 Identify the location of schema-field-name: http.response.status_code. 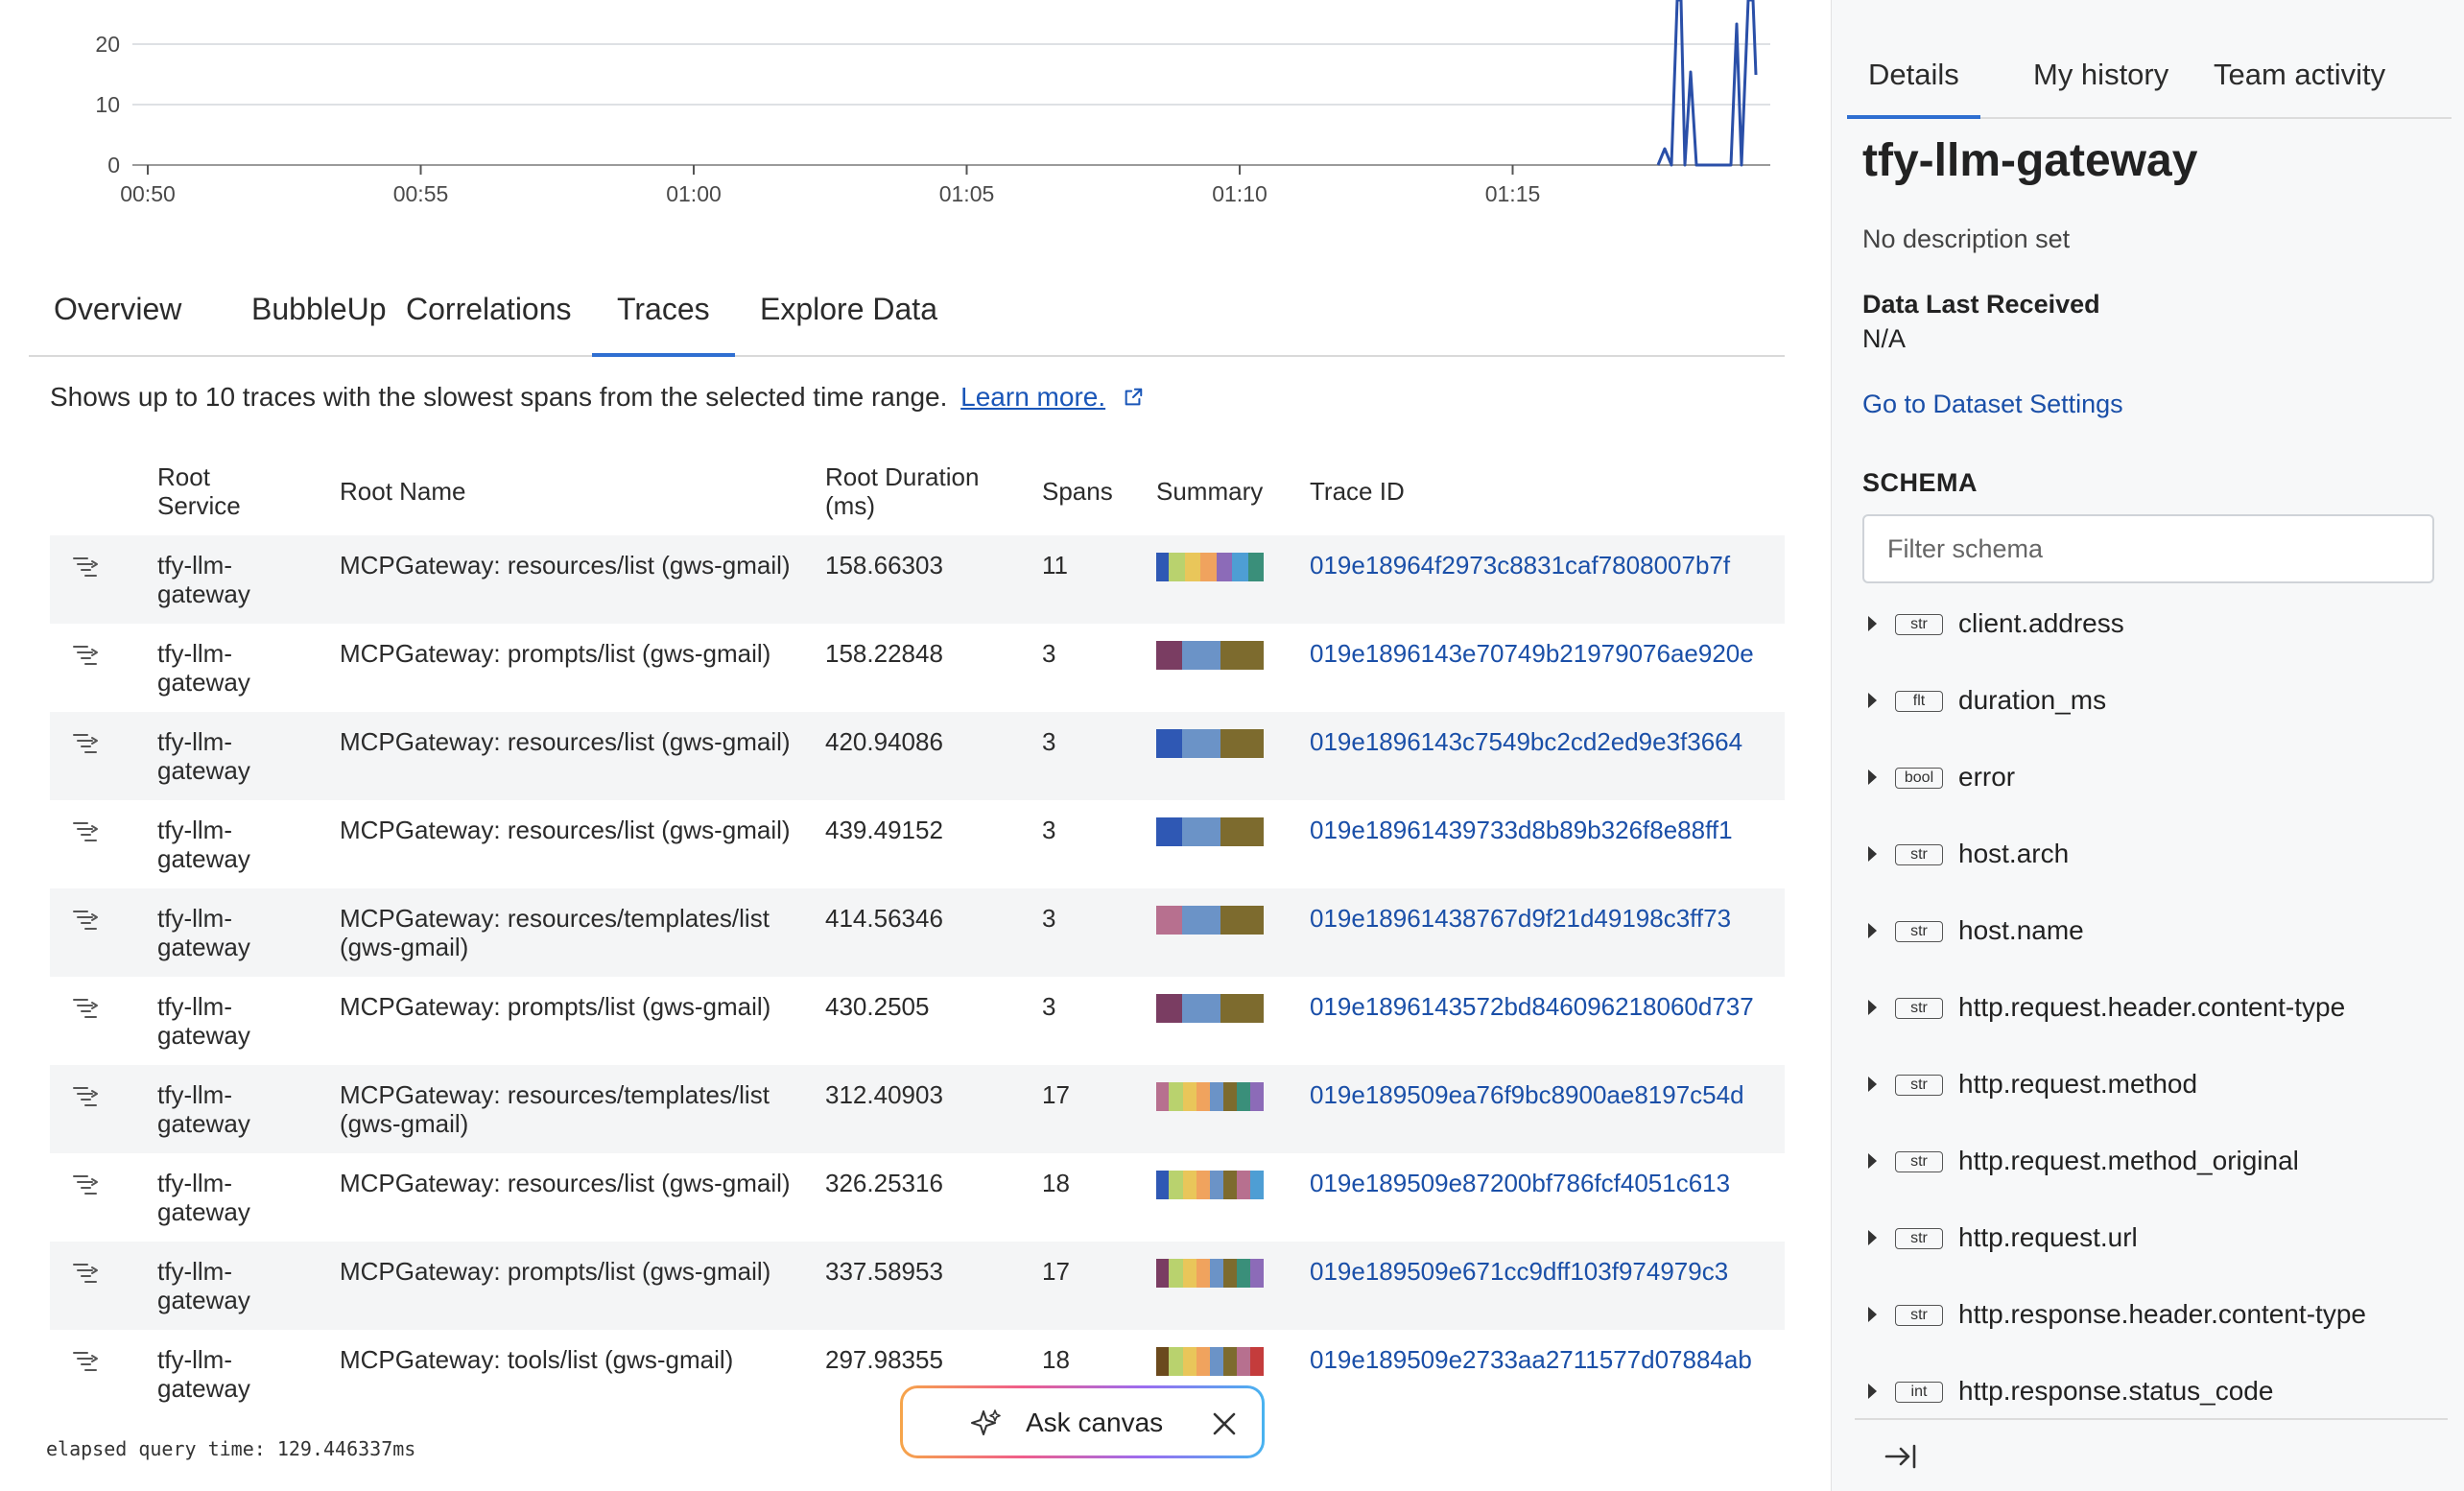
(2116, 1391).